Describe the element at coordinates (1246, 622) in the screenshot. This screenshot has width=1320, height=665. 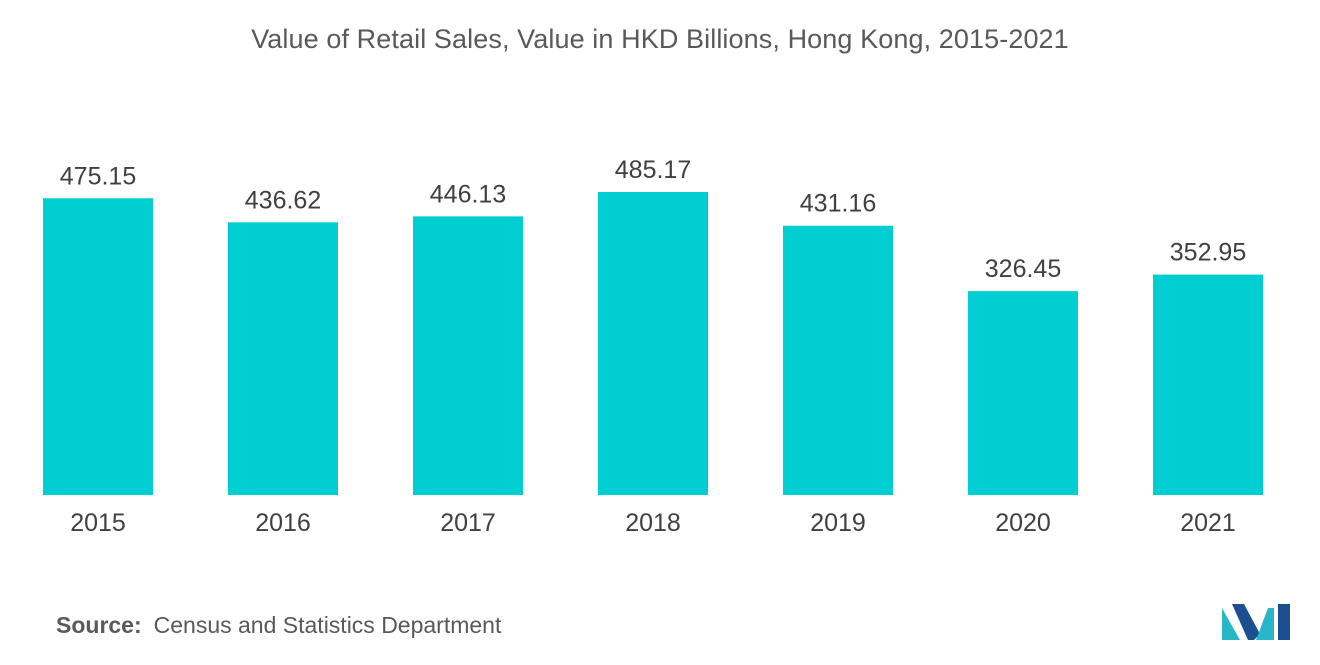
I see `logo-shape-mid-left` at that location.